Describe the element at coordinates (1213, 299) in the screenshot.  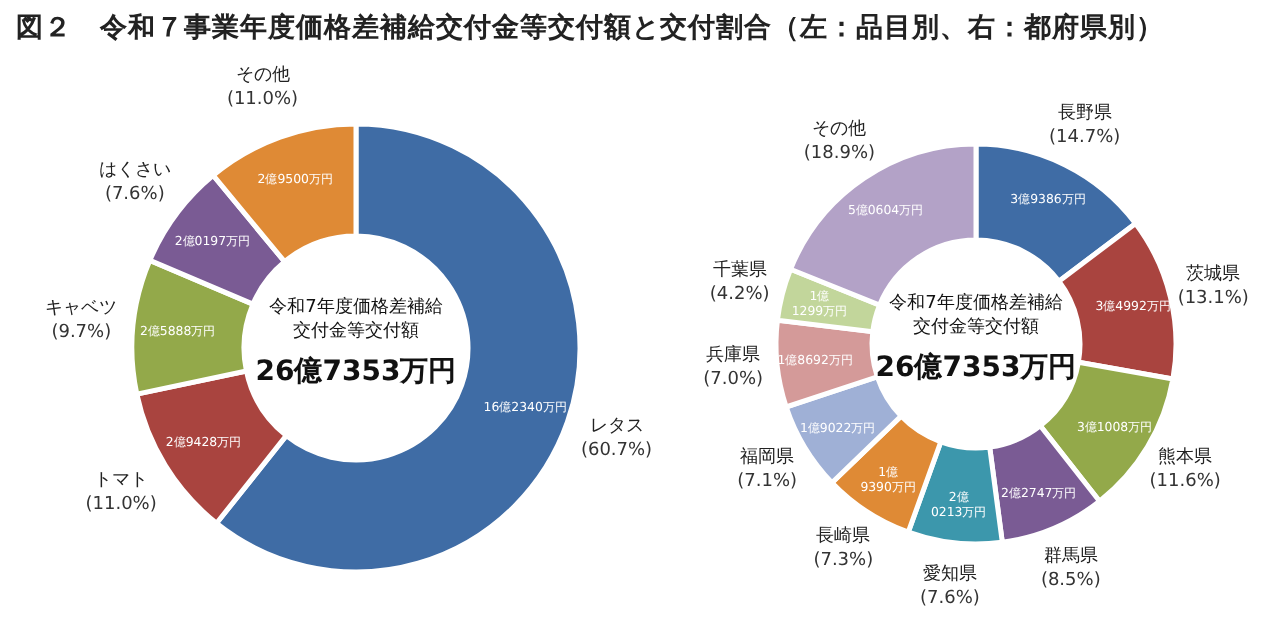
I see `value-label: (13.1%)` at that location.